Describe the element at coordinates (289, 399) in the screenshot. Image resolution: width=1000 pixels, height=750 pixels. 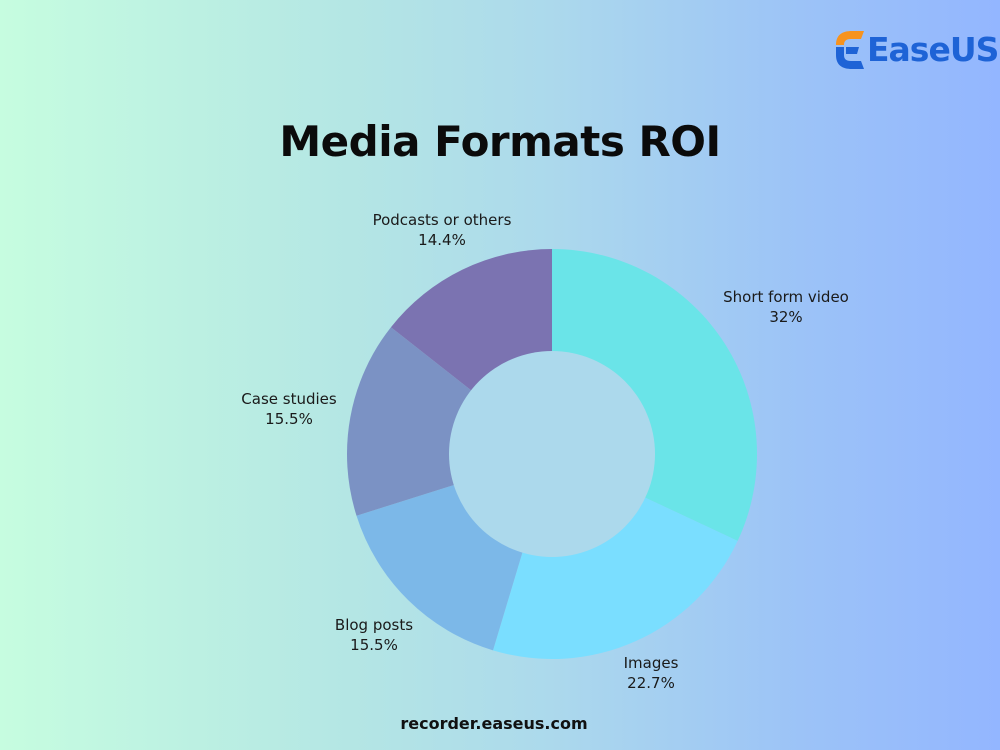
I see `slice-label: Case studies` at that location.